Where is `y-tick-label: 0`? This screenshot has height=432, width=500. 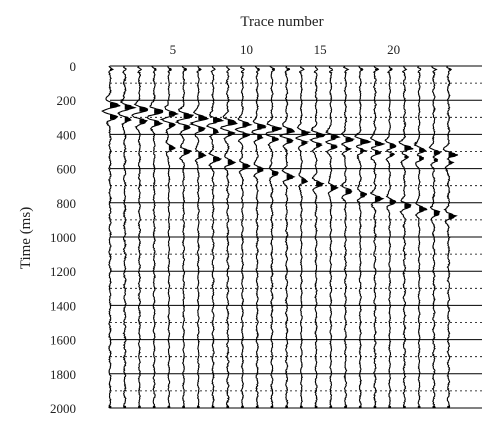 y-tick-label: 0 is located at coordinates (73, 66).